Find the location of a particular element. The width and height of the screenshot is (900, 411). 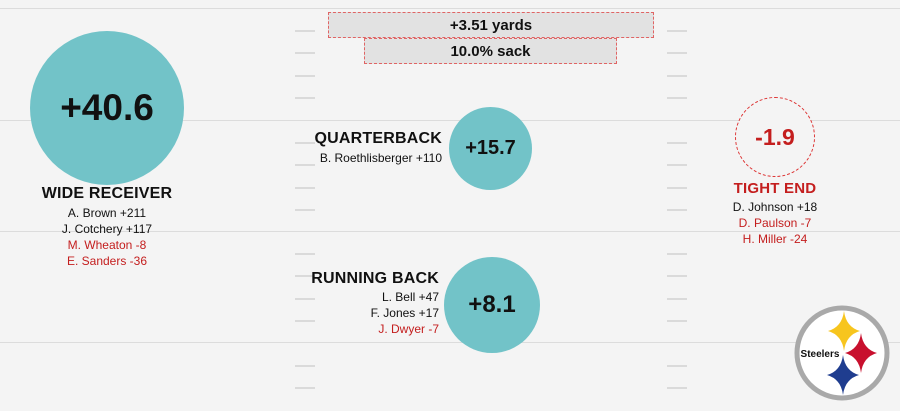

tight-end-player: H. Miller -24 is located at coordinates (775, 239).